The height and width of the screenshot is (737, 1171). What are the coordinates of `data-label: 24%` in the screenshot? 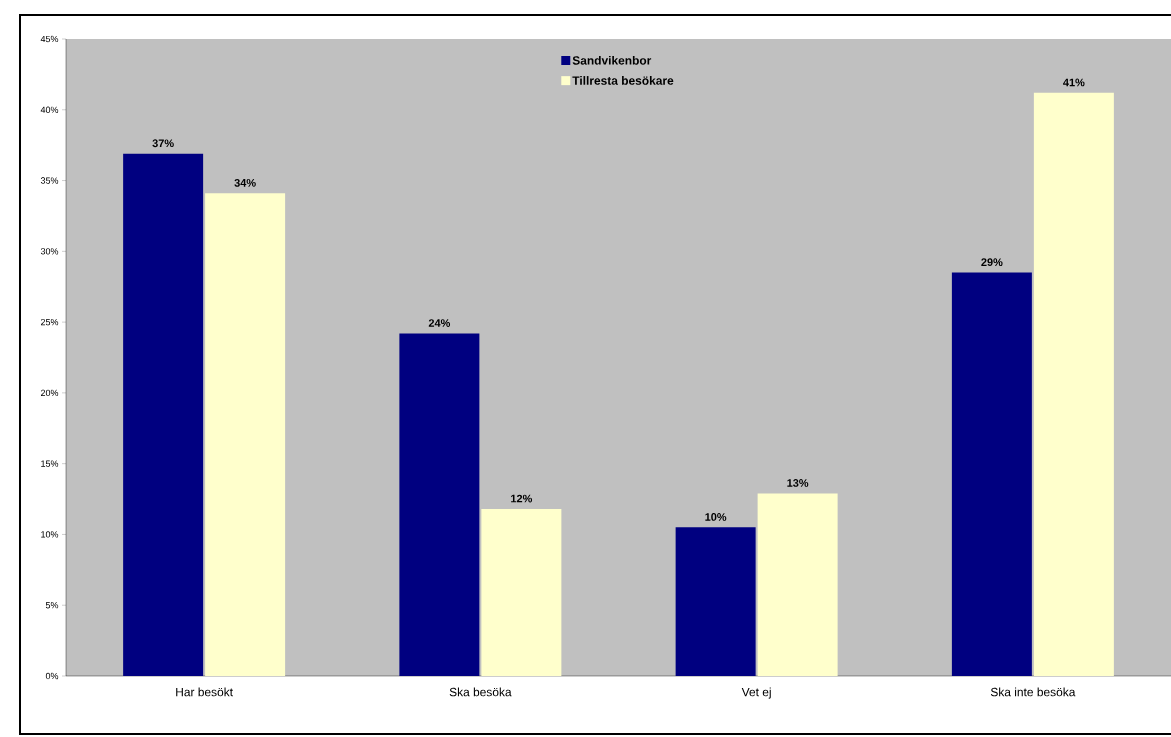 It's located at (439, 323).